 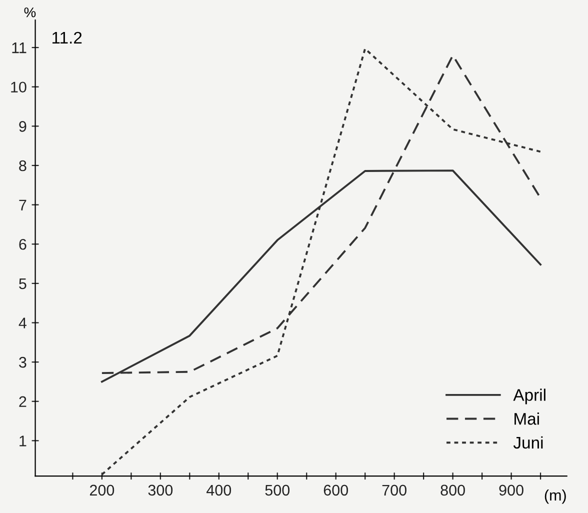 What do you see at coordinates (160, 490) in the screenshot?
I see `x-tick-label: 300` at bounding box center [160, 490].